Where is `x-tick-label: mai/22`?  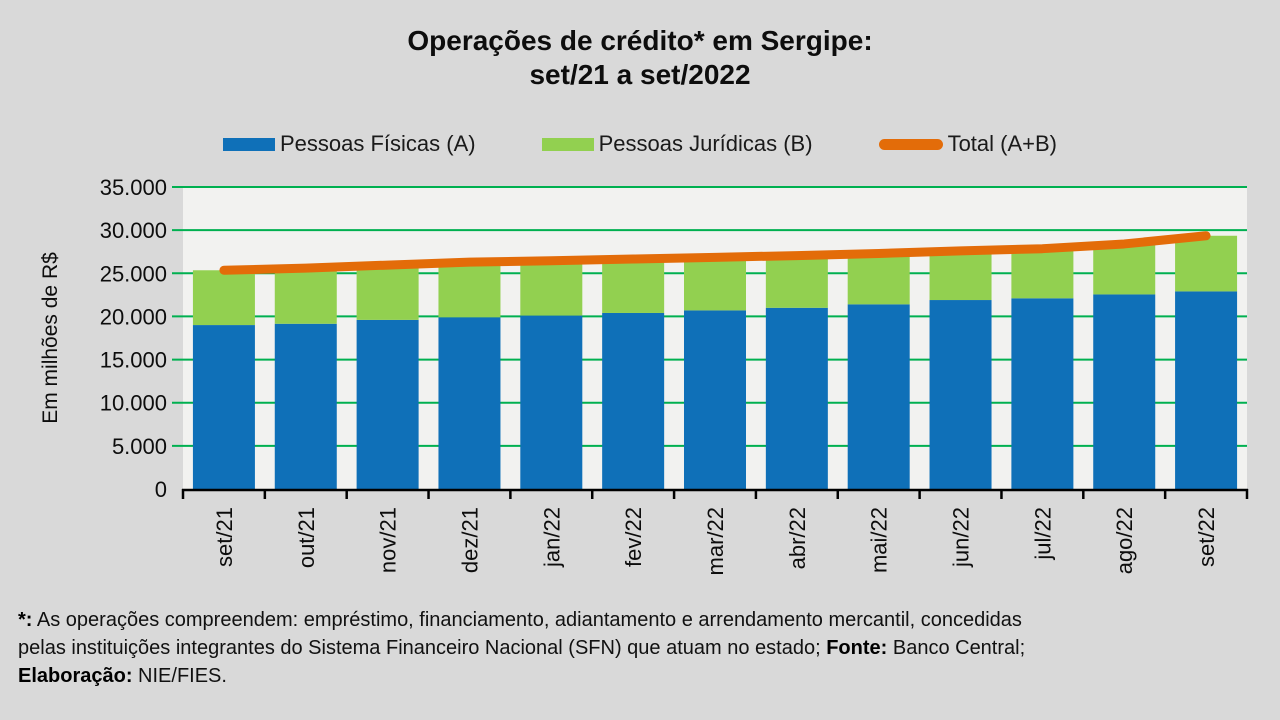 x-tick-label: mai/22 is located at coordinates (879, 540).